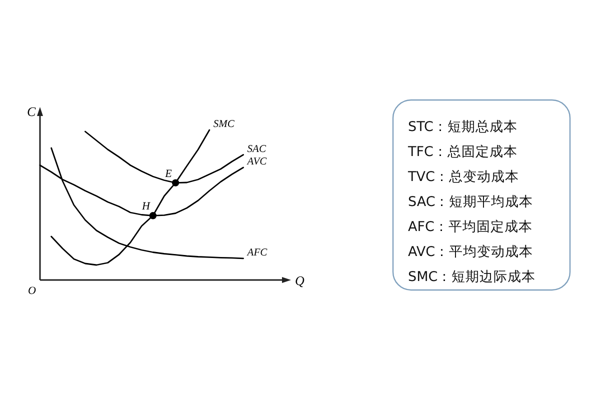 Image resolution: width=600 pixels, height=400 pixels. What do you see at coordinates (145, 206) in the screenshot?
I see `annotation: H` at bounding box center [145, 206].